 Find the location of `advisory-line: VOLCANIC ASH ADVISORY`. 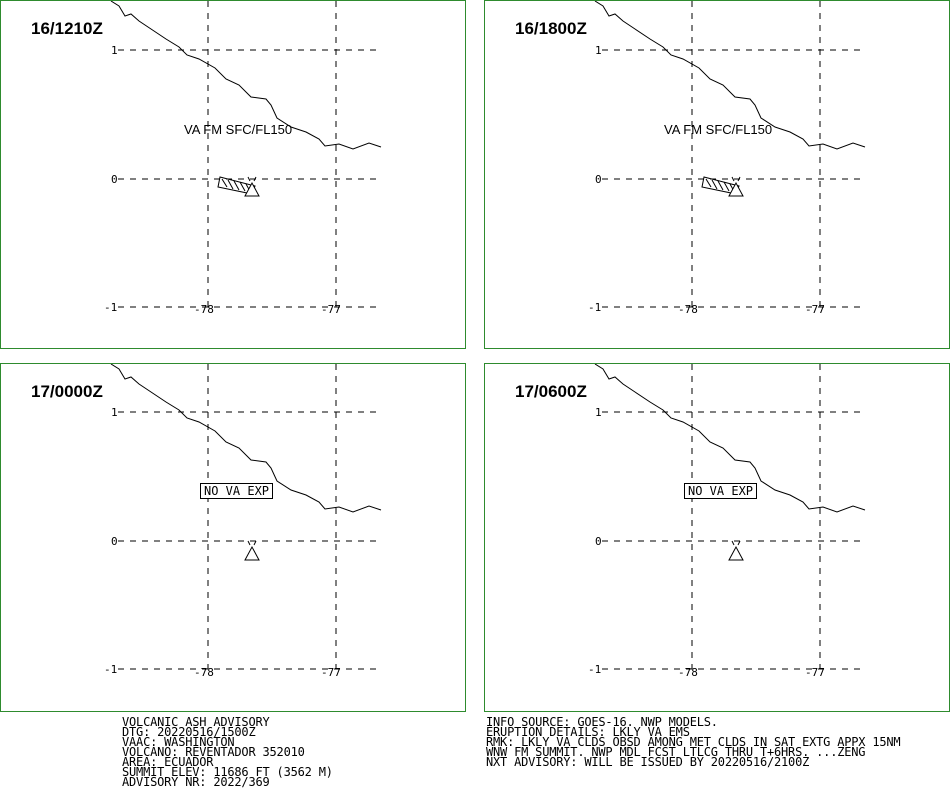

advisory-line: VOLCANIC ASH ADVISORY is located at coordinates (196, 722).